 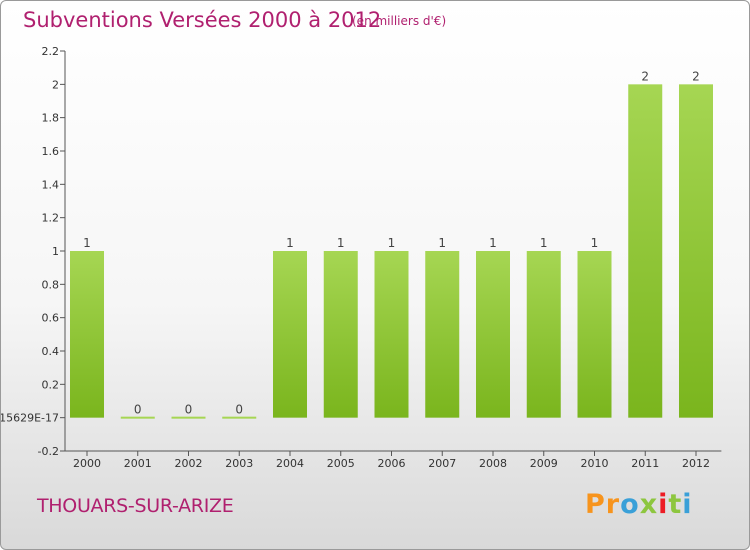 I want to click on commune-name: THOUARS-SUR-ARIZE, so click(x=135, y=506).